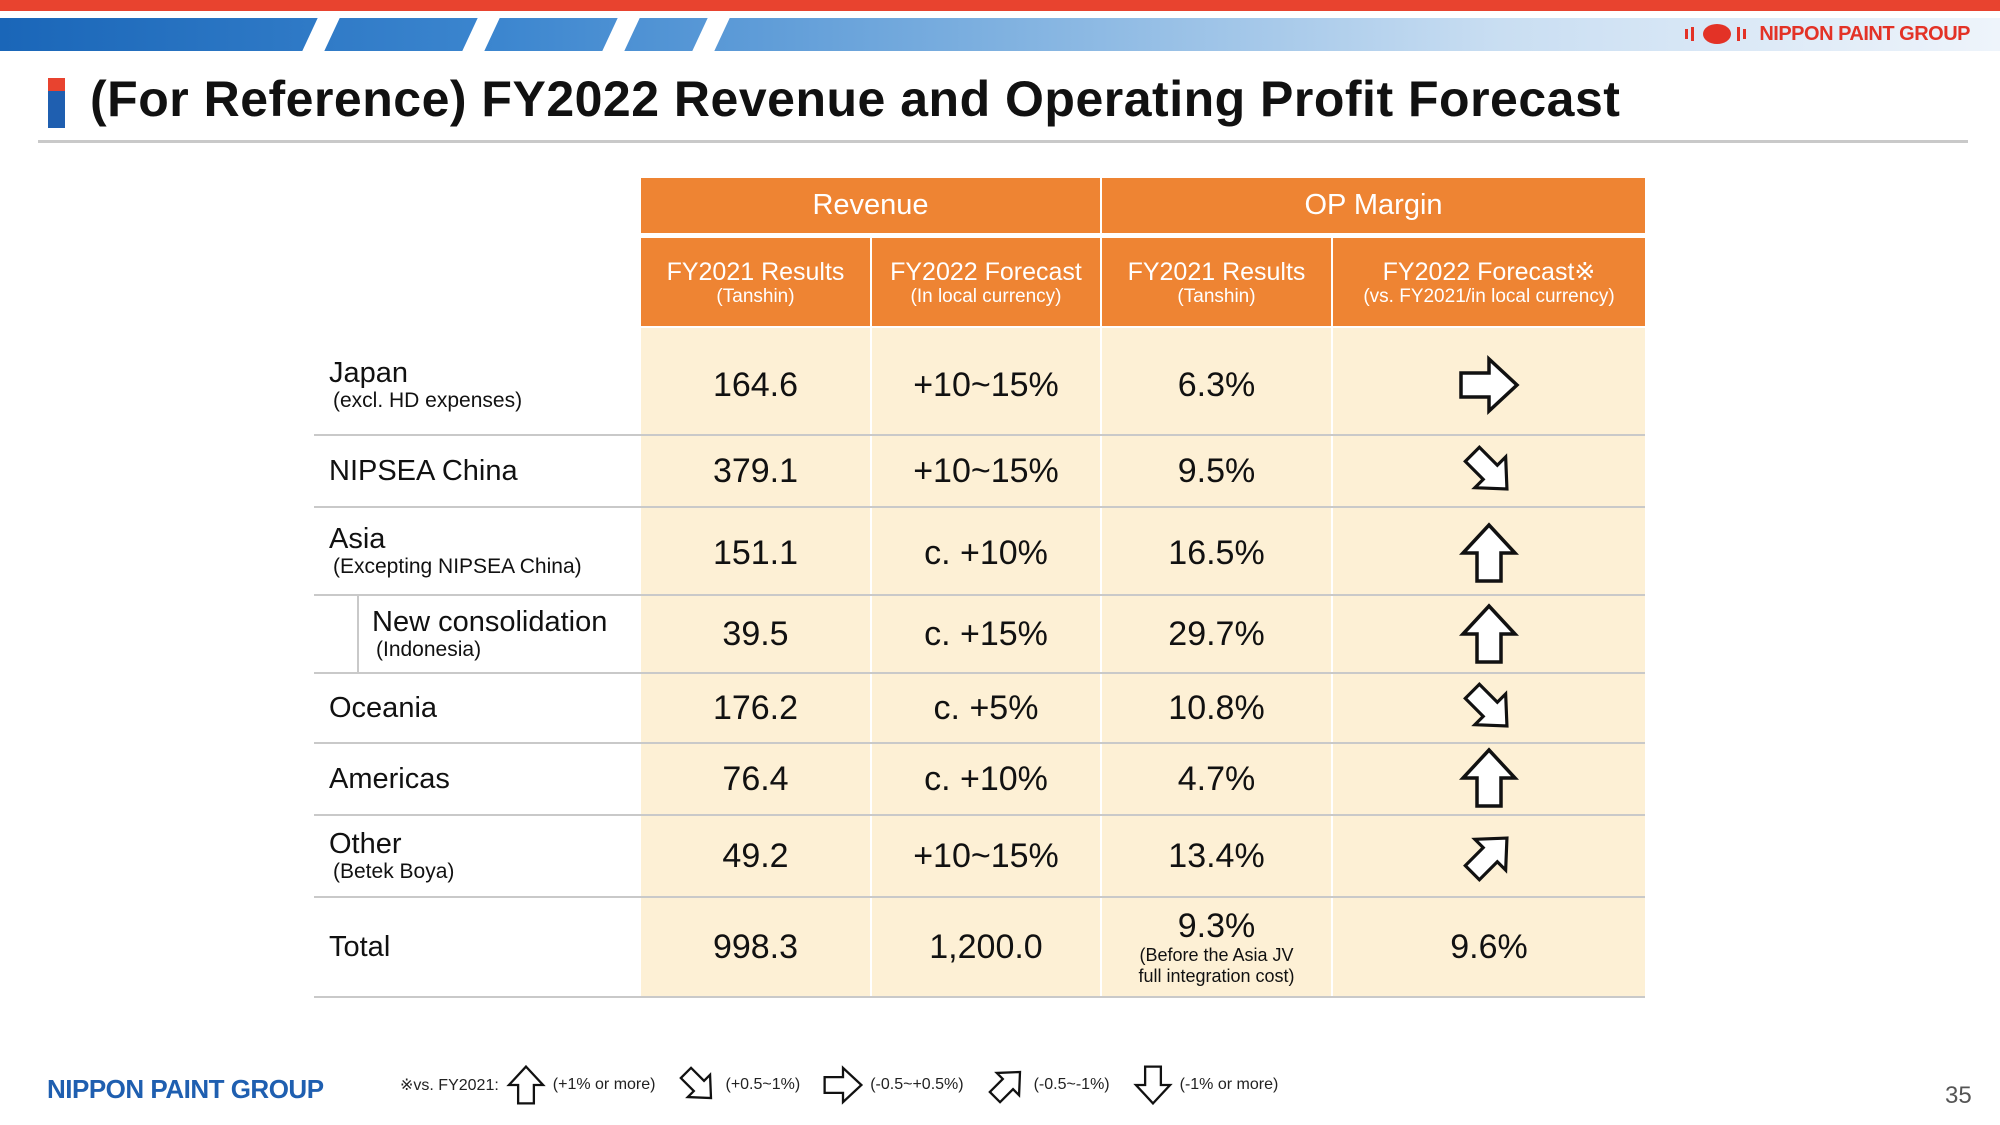 The image size is (2000, 1125). I want to click on table-cell: 4.7%, so click(1216, 778).